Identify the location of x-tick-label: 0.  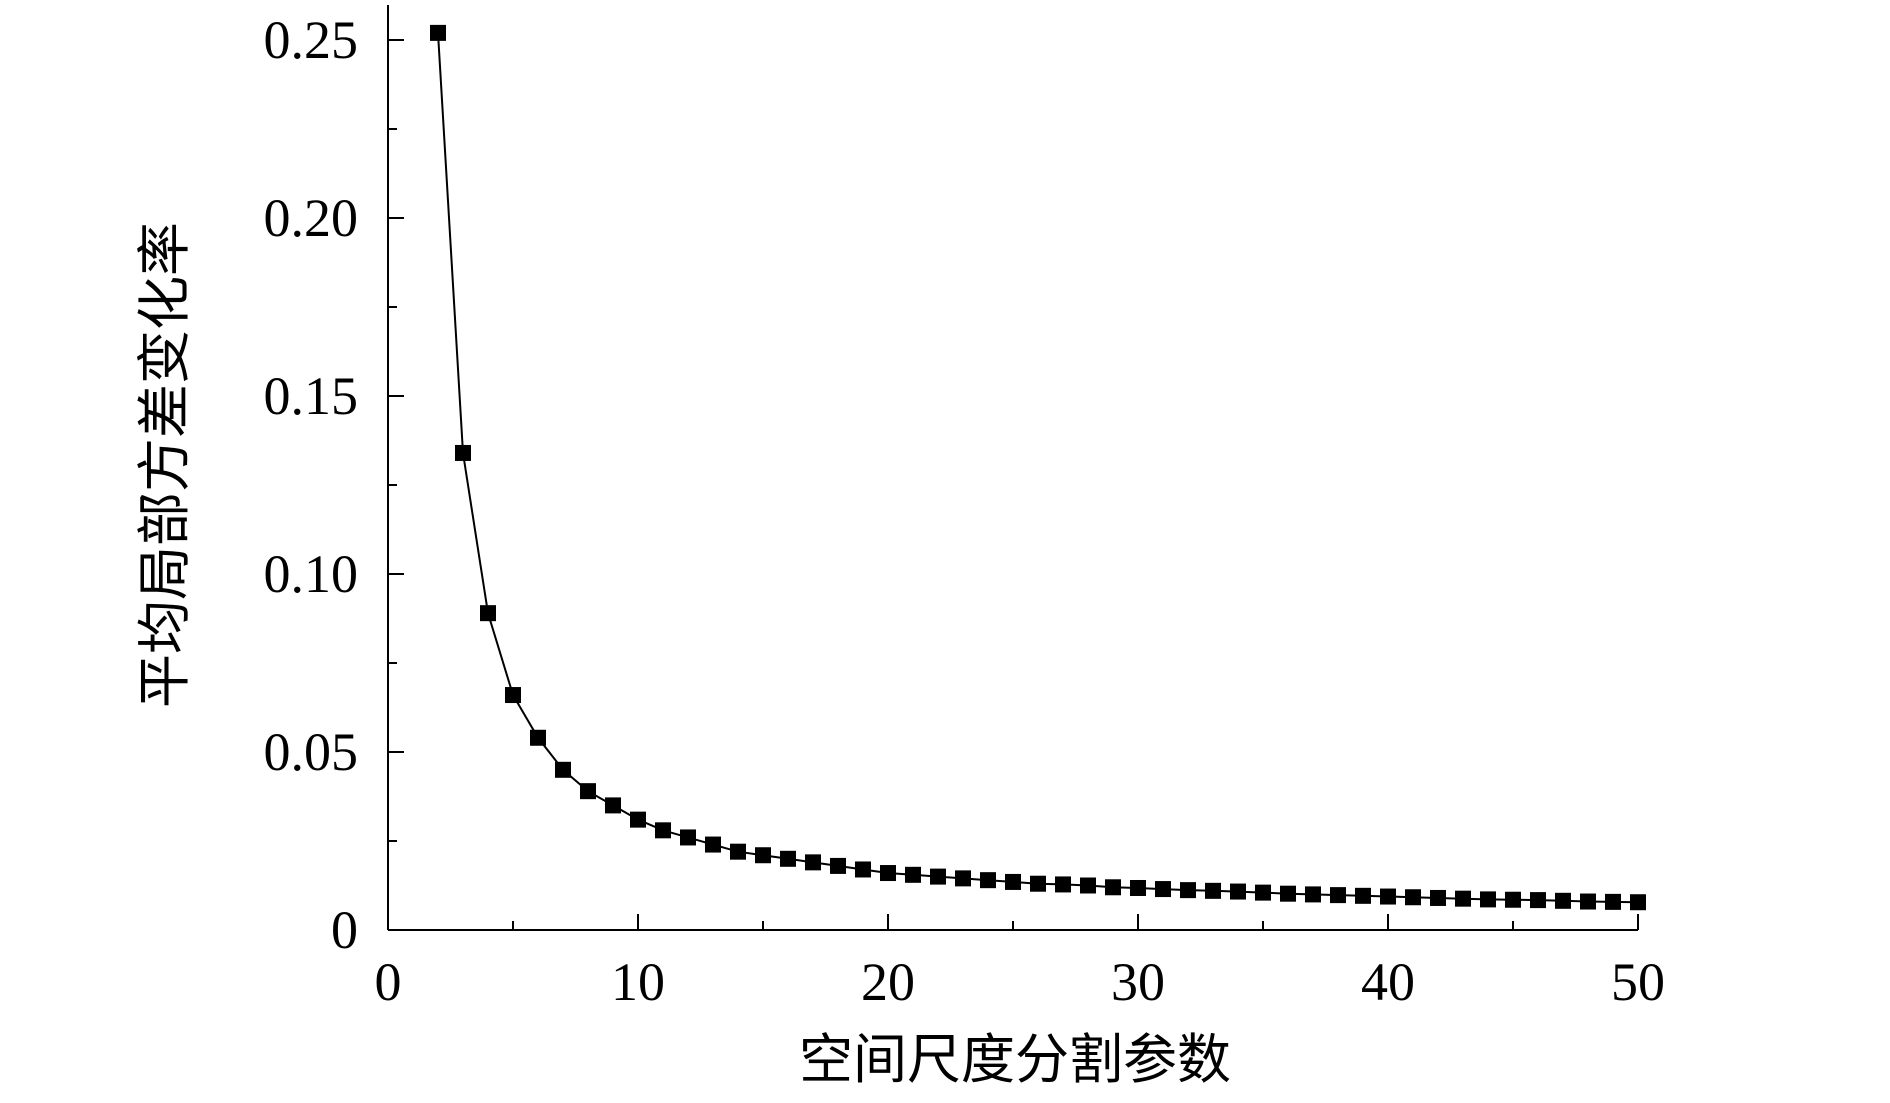
(388, 982).